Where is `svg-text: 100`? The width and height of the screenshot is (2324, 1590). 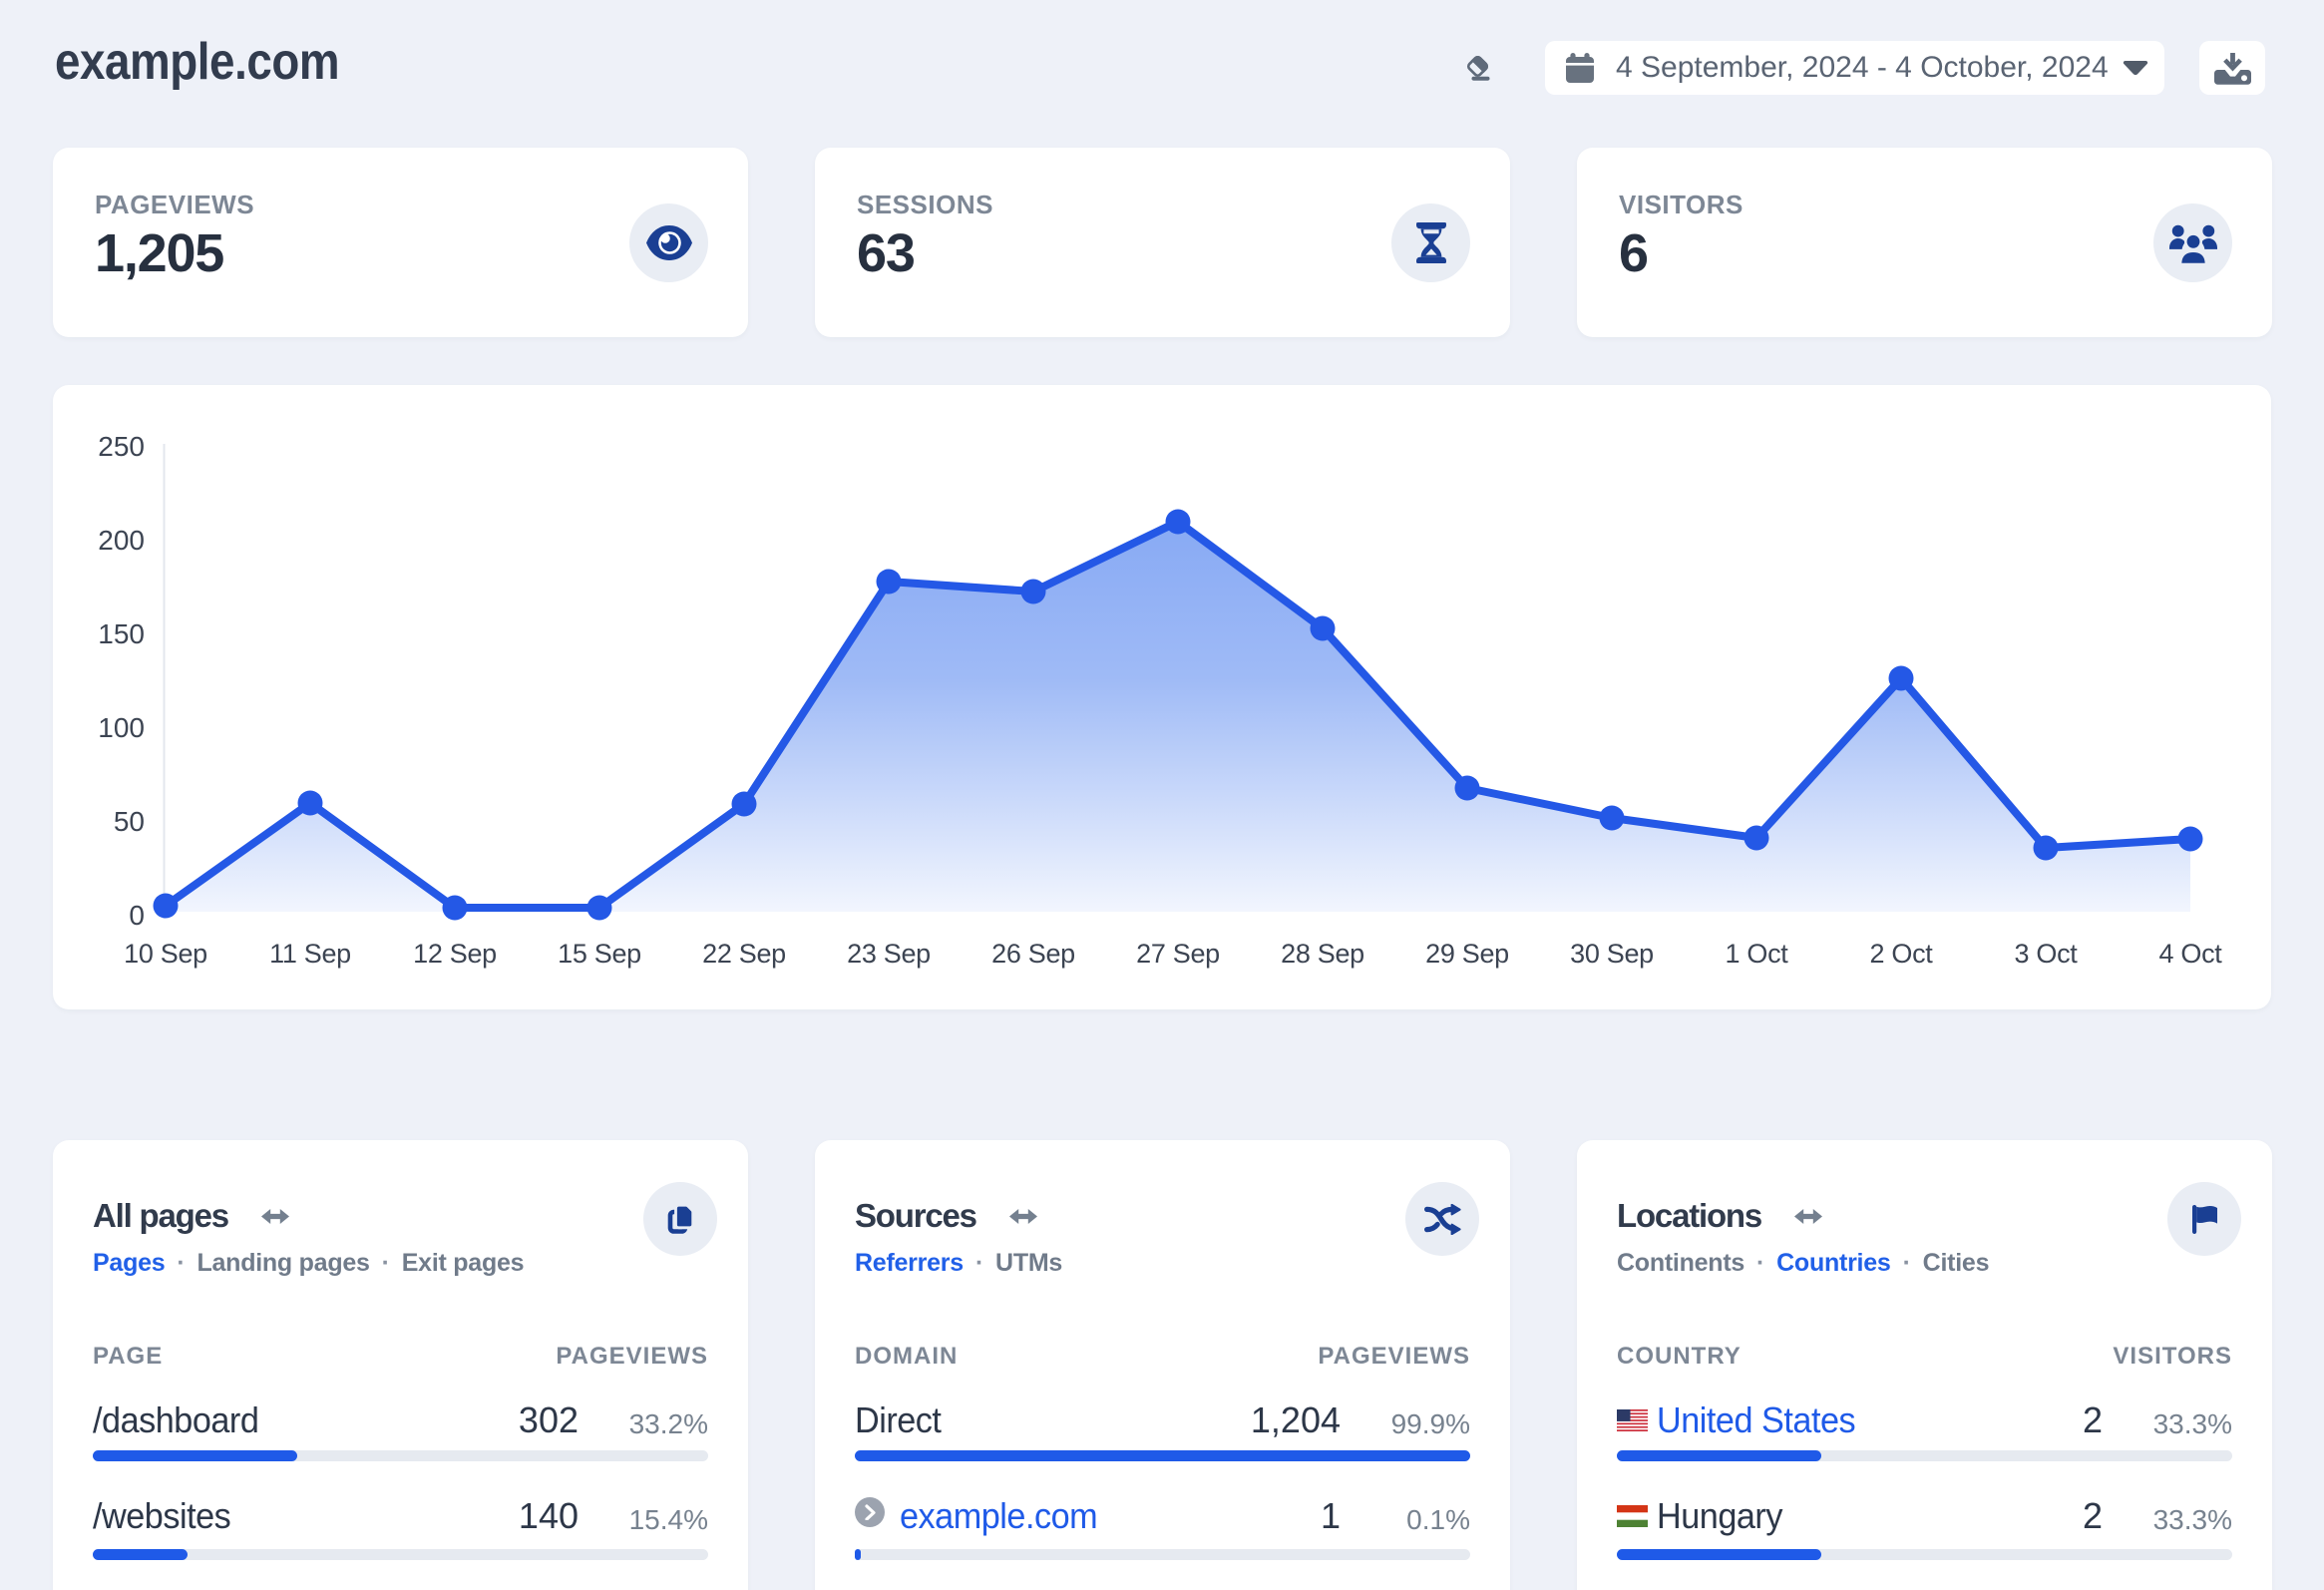 svg-text: 100 is located at coordinates (121, 727).